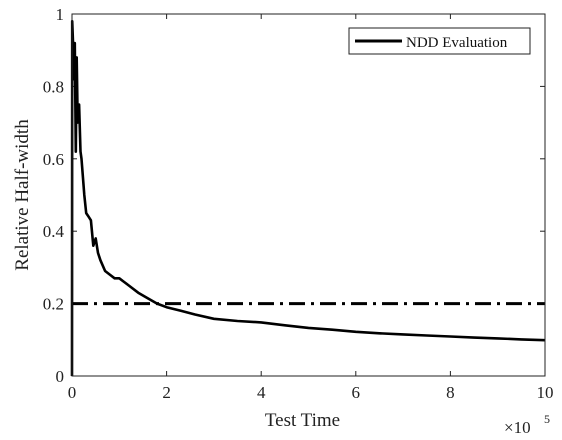  I want to click on x-axis-multiplier: ×10 5, so click(527, 424).